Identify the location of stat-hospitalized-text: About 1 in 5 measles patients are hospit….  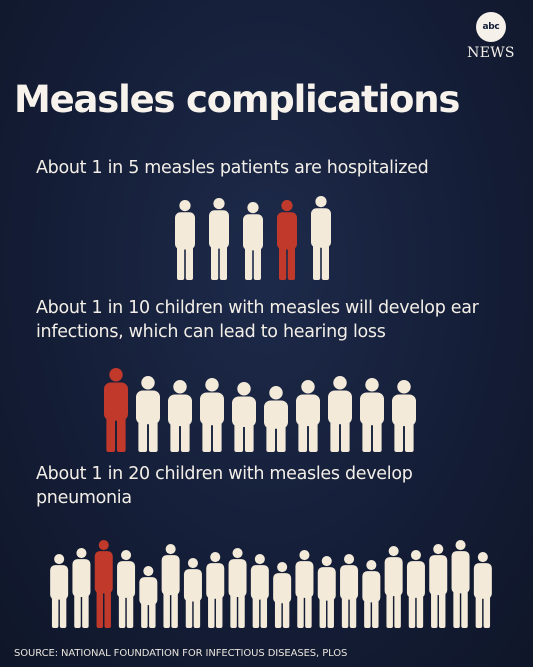
(232, 168).